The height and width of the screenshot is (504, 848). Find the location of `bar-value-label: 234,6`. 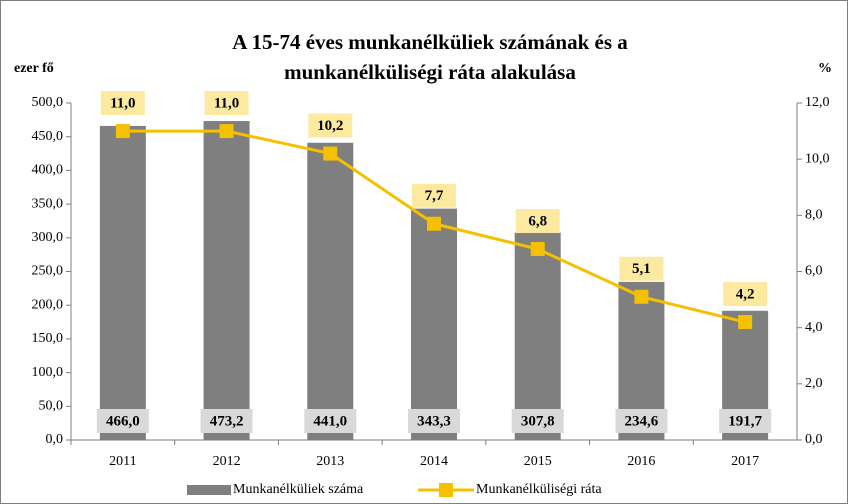

bar-value-label: 234,6 is located at coordinates (642, 421).